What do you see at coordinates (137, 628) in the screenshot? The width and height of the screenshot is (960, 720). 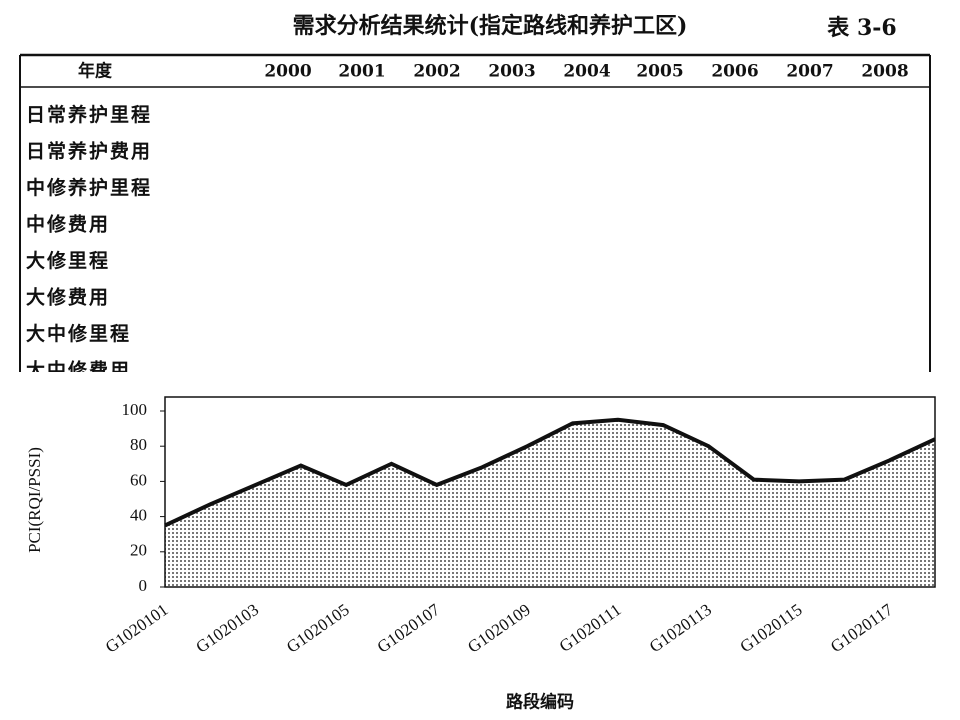 I see `x-tick-label: G1020101` at bounding box center [137, 628].